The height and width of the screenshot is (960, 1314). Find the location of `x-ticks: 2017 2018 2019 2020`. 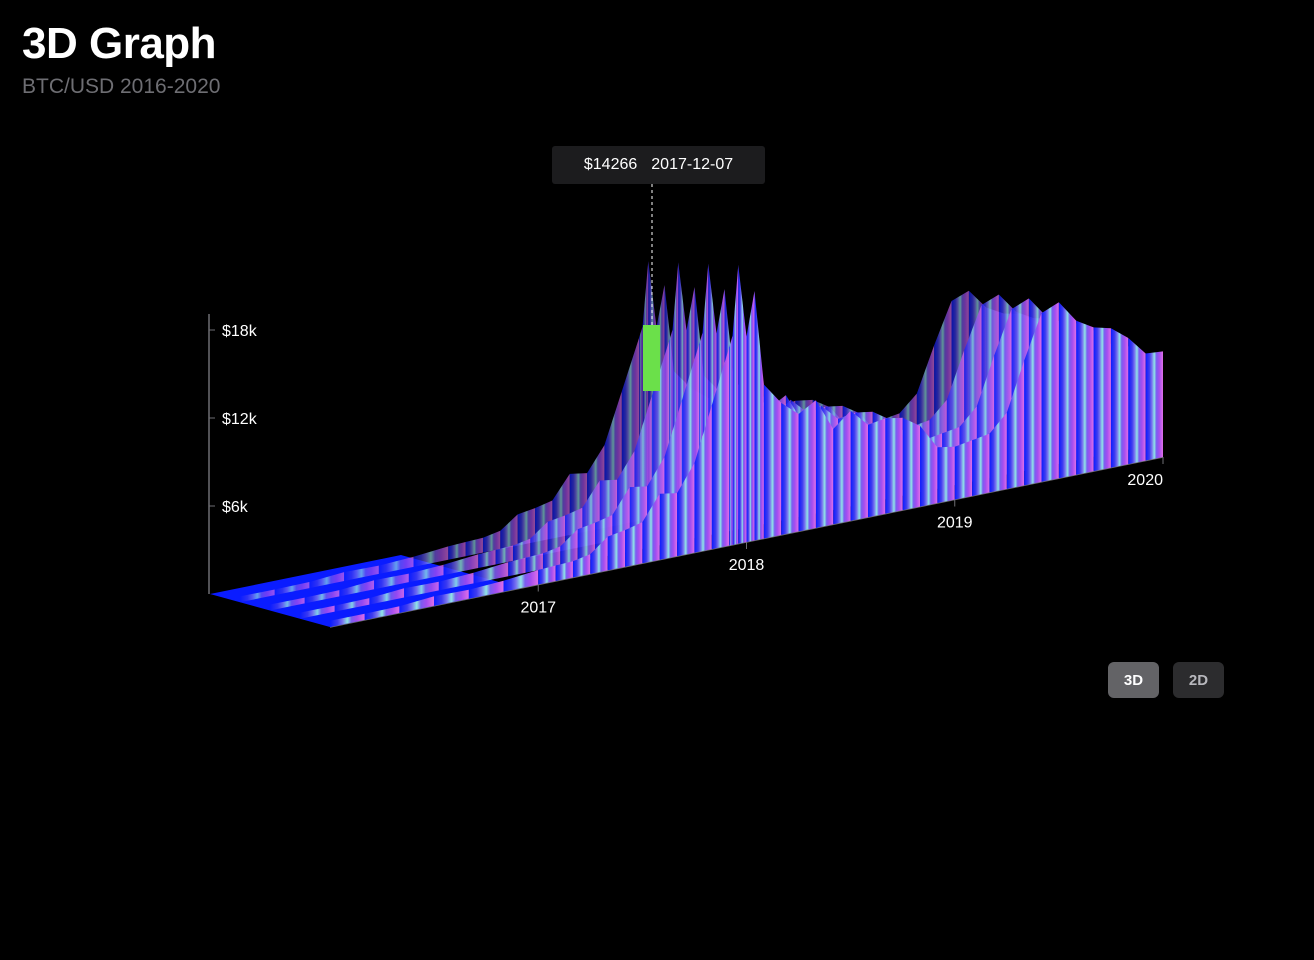

x-ticks: 2017 2018 2019 2020 is located at coordinates (842, 537).